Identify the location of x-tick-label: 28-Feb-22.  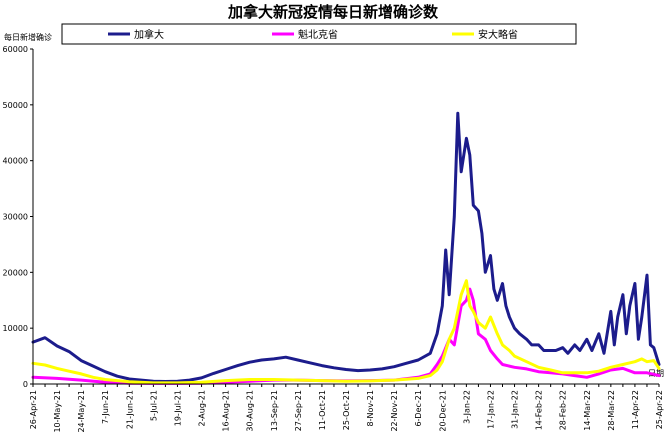
(563, 410).